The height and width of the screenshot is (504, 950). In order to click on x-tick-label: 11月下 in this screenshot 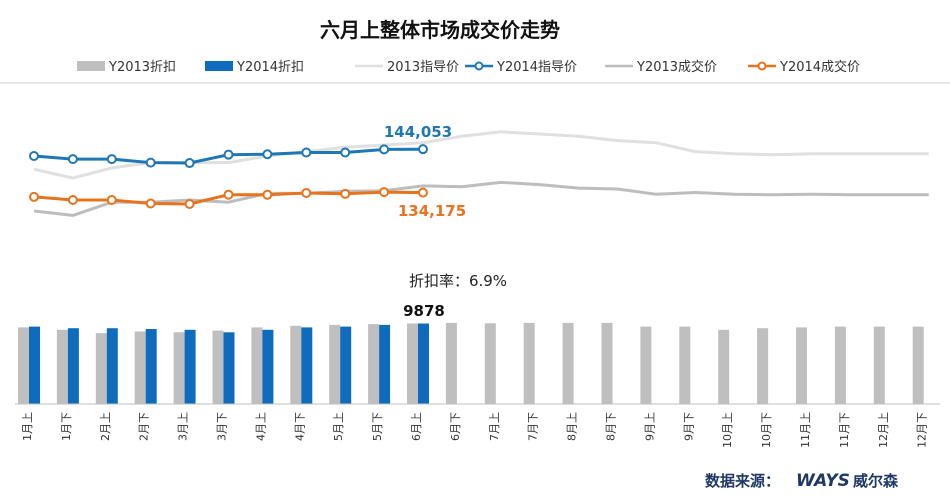, I will do `click(844, 430)`.